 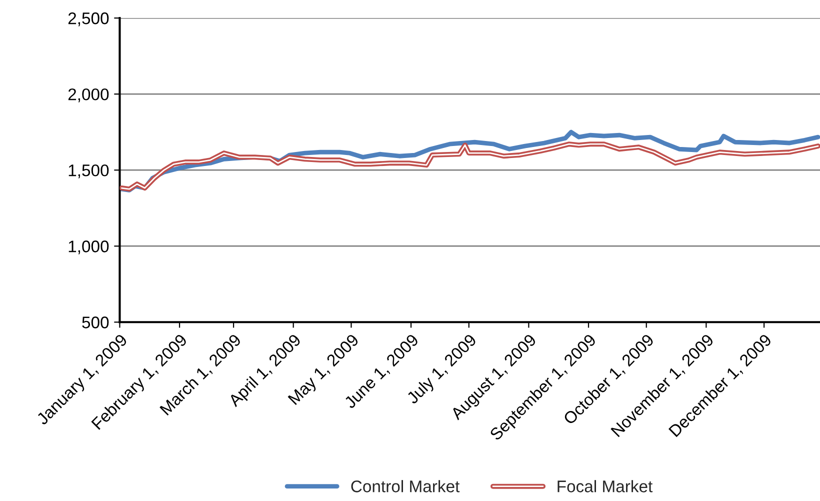 What do you see at coordinates (88, 19) in the screenshot?
I see `y-tick-label: 2,500` at bounding box center [88, 19].